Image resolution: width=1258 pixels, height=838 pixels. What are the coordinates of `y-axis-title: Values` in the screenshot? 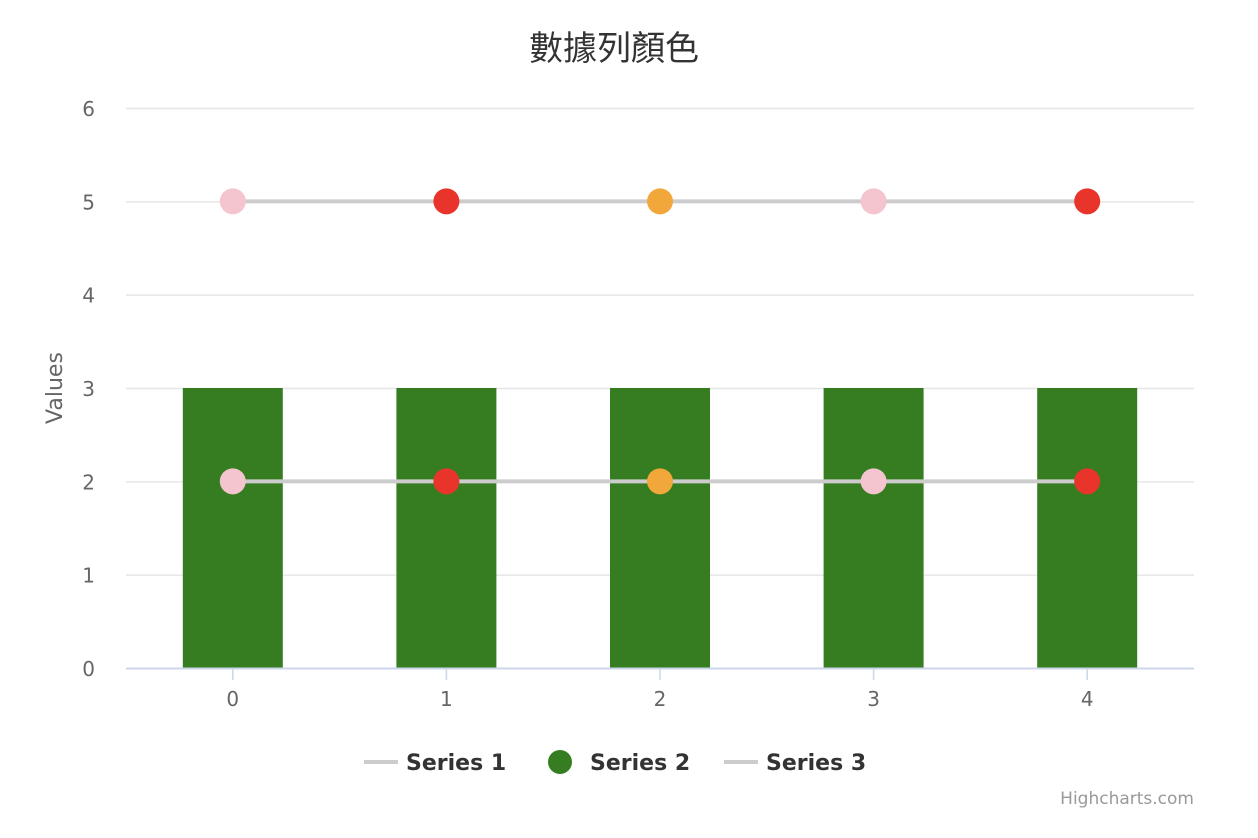 It's located at (55, 388).